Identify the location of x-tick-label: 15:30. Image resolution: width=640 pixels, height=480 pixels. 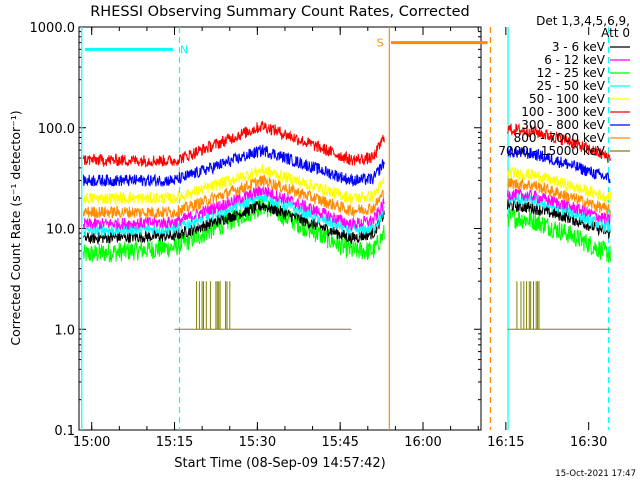
(257, 442).